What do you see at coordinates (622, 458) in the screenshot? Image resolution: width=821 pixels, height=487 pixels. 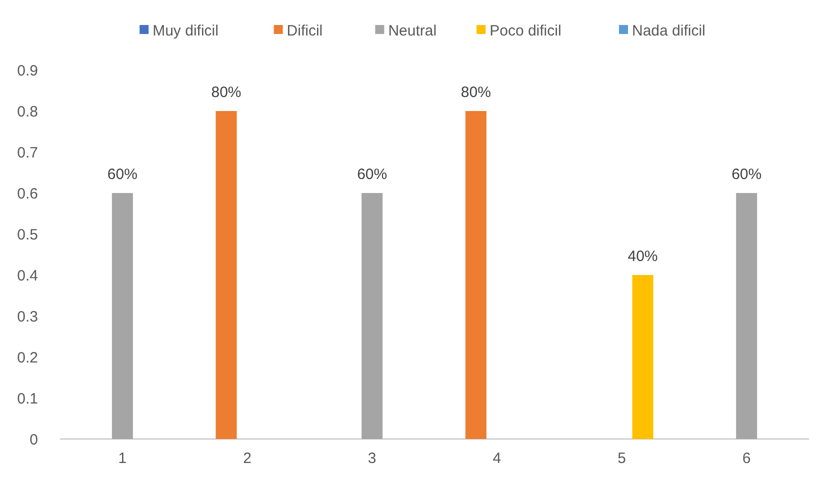 I see `x-tick-label: 5` at bounding box center [622, 458].